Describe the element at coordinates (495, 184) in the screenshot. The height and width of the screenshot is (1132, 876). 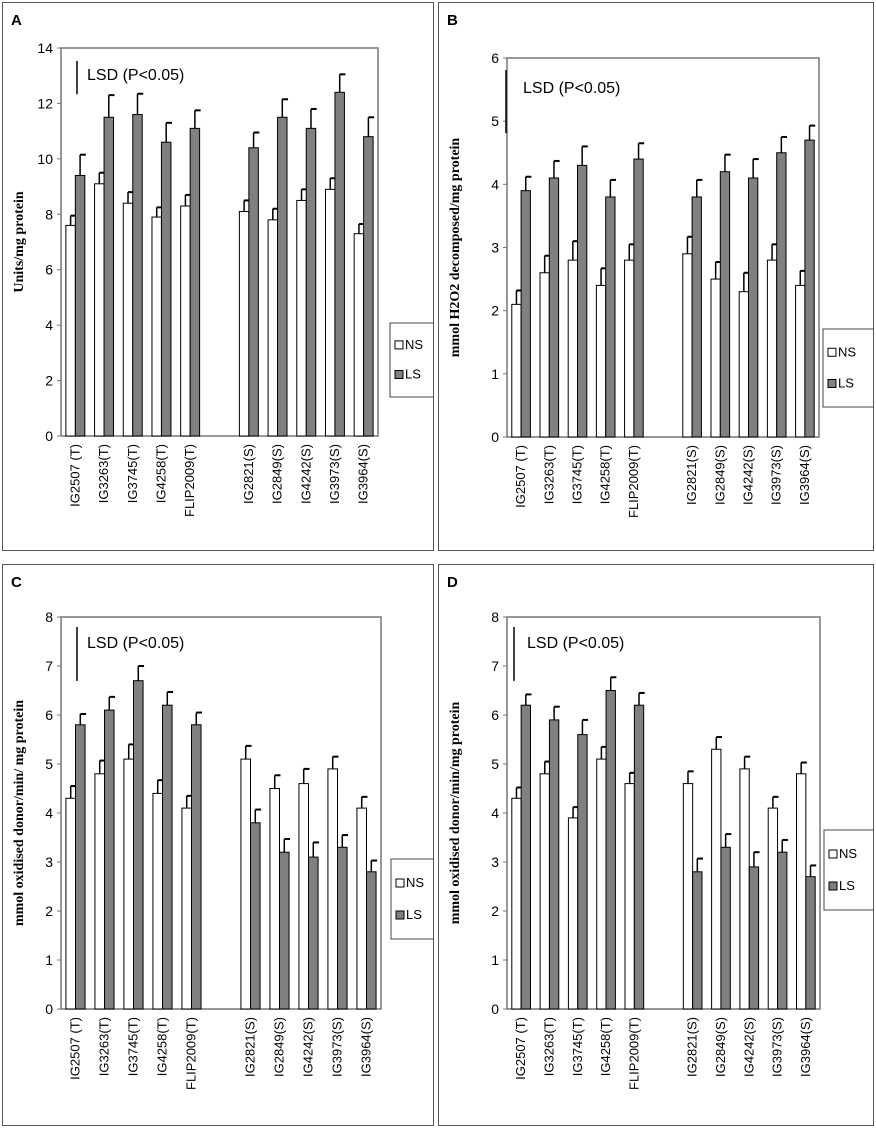
I see `panel-b-ytick-label: 4` at that location.